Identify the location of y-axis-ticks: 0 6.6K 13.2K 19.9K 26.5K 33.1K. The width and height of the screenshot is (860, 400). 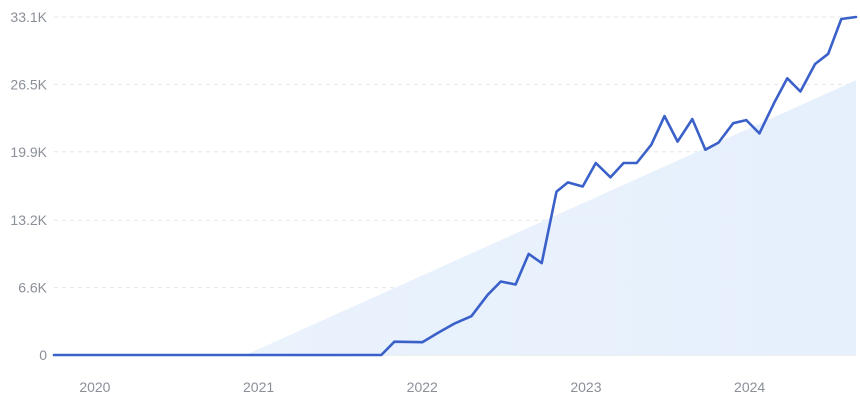
(28, 186).